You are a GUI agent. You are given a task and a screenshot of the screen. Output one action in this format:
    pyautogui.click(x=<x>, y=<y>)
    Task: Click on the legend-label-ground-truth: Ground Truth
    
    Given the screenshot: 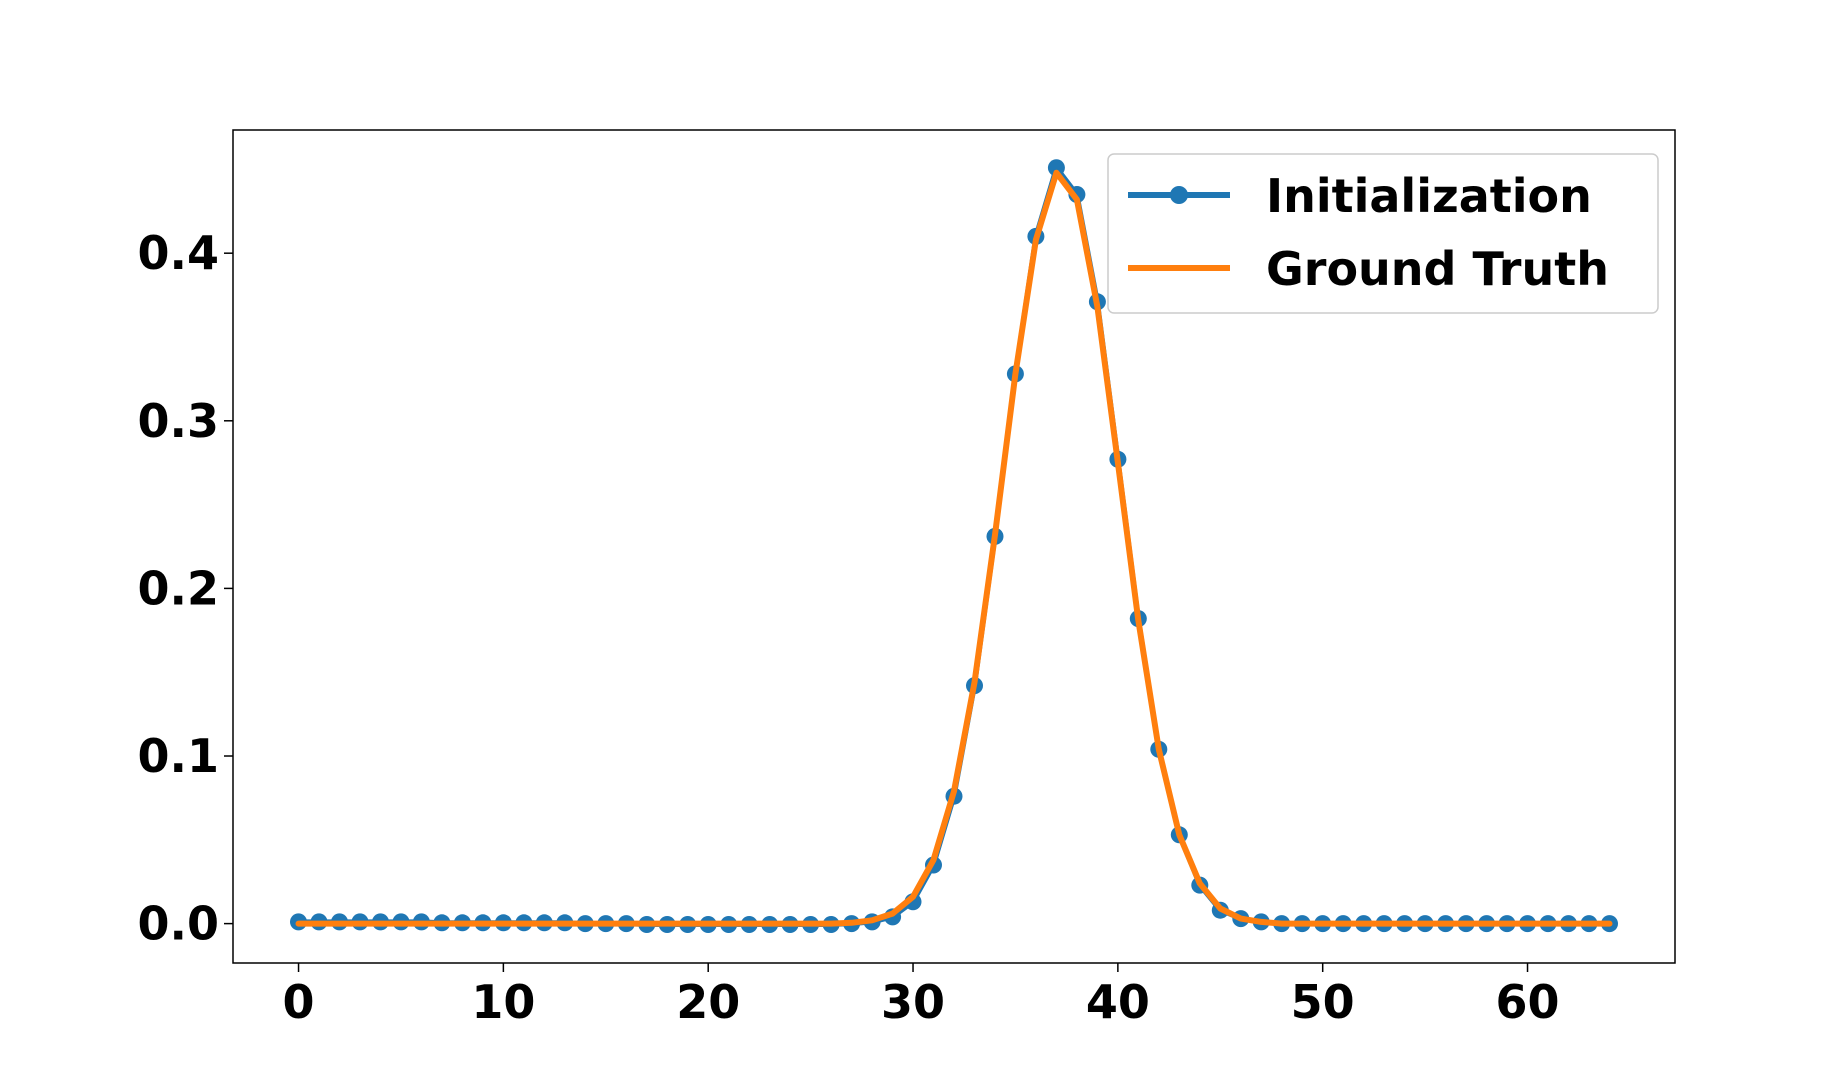 What is the action you would take?
    pyautogui.click(x=1437, y=269)
    